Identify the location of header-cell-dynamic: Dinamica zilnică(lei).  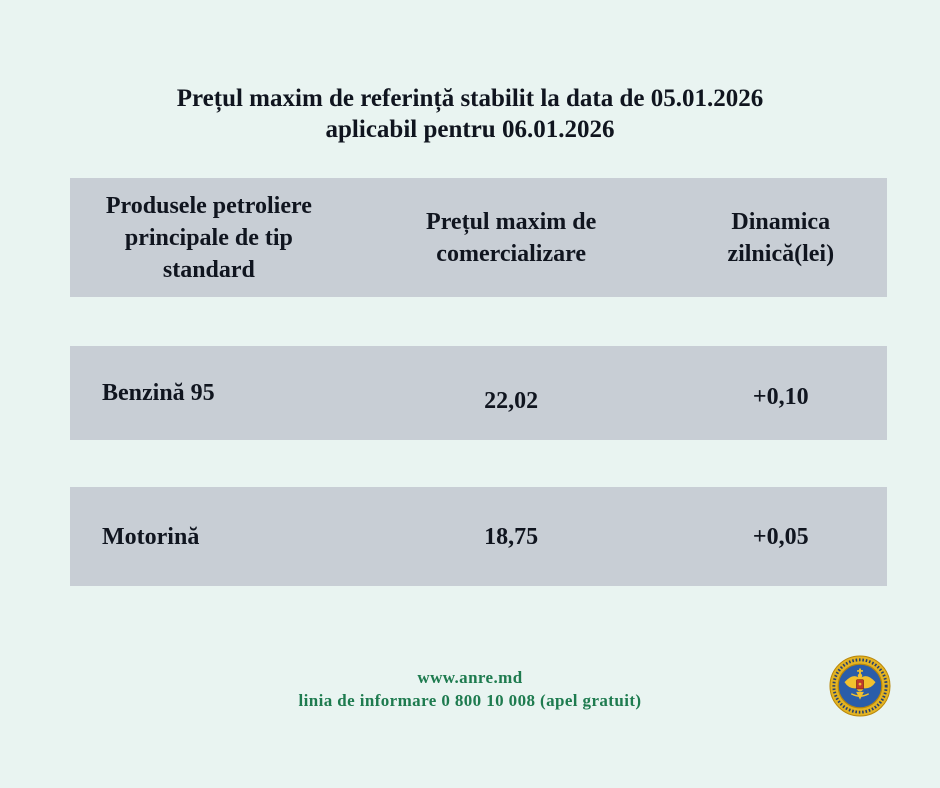
(781, 237).